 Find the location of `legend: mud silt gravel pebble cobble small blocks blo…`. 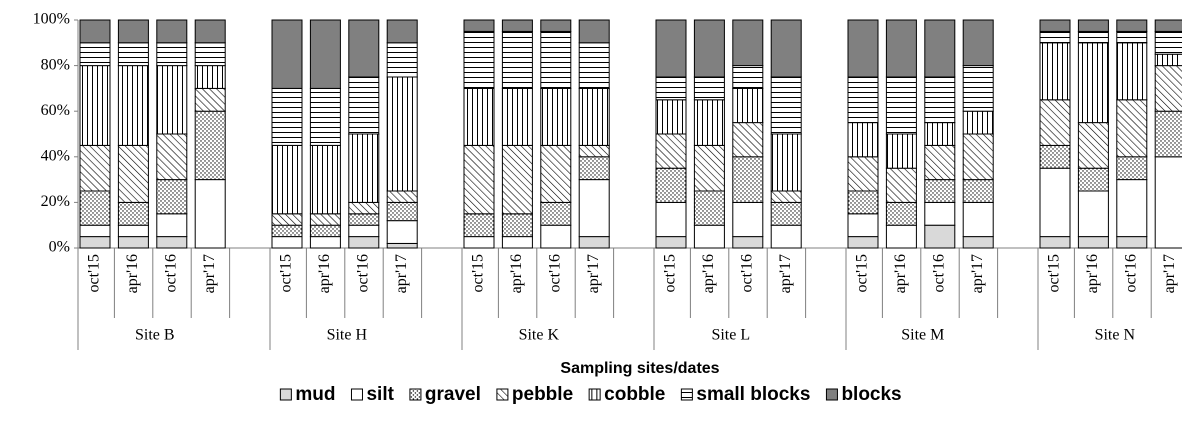

legend: mud silt gravel pebble cobble small blocks blo… is located at coordinates (590, 394).